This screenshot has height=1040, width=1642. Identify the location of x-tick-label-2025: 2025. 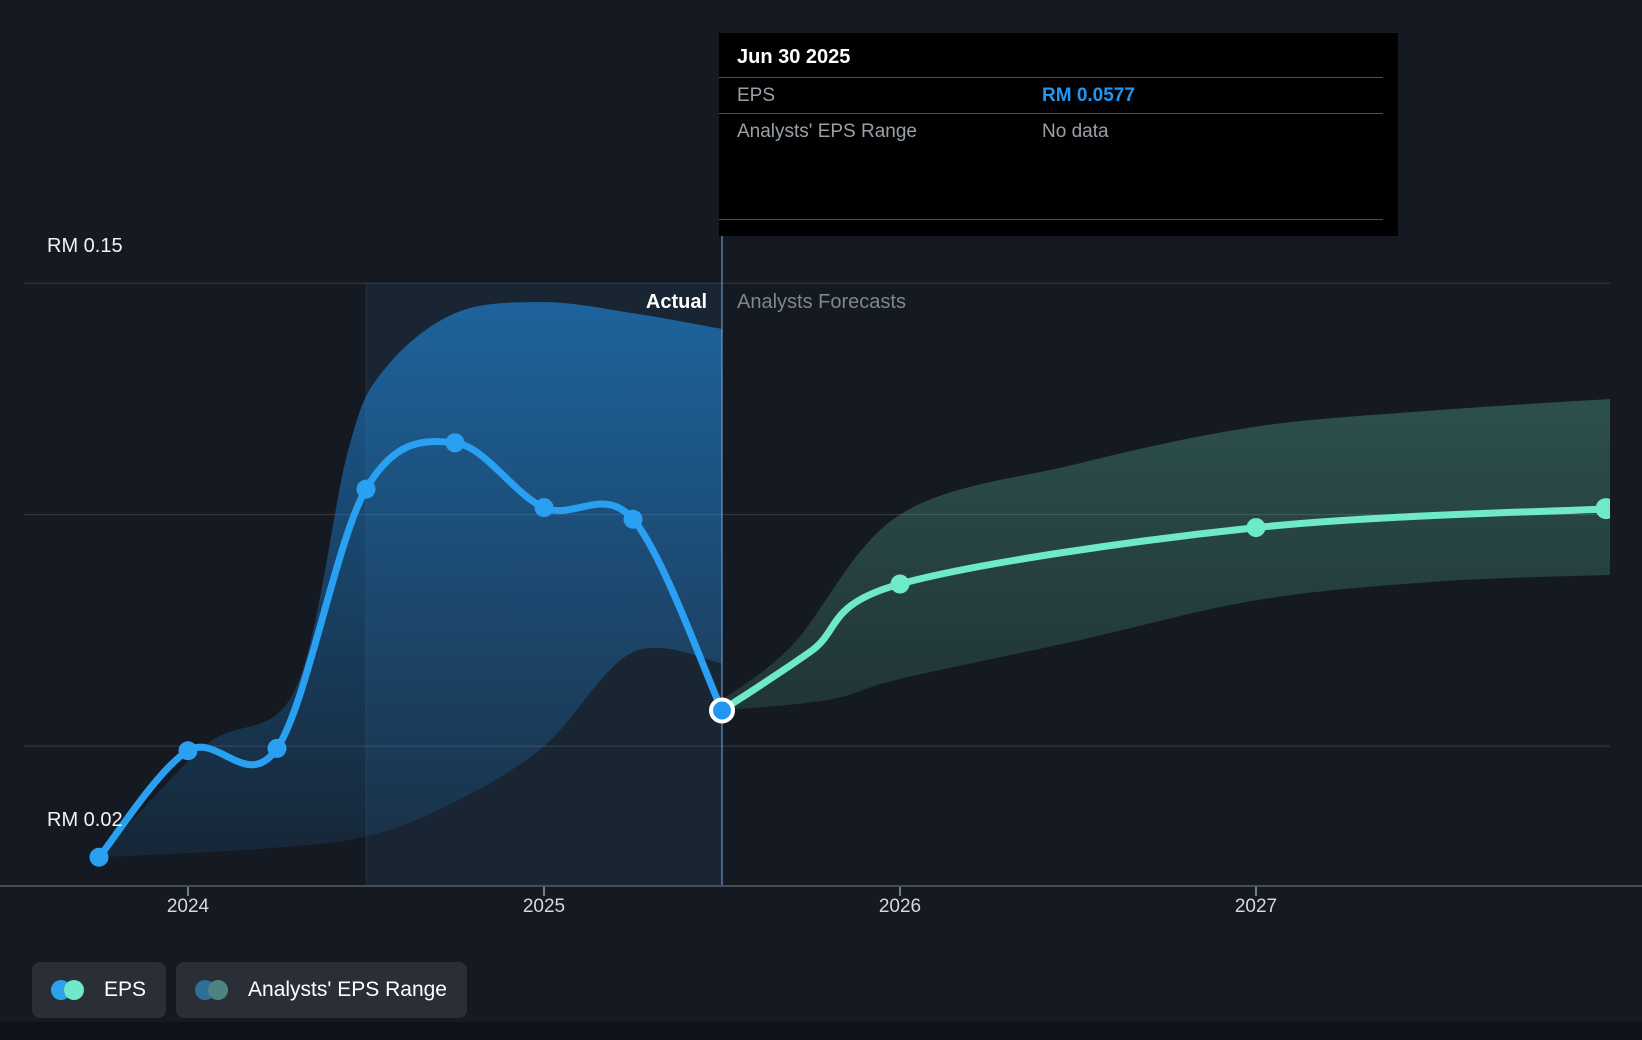
(544, 906).